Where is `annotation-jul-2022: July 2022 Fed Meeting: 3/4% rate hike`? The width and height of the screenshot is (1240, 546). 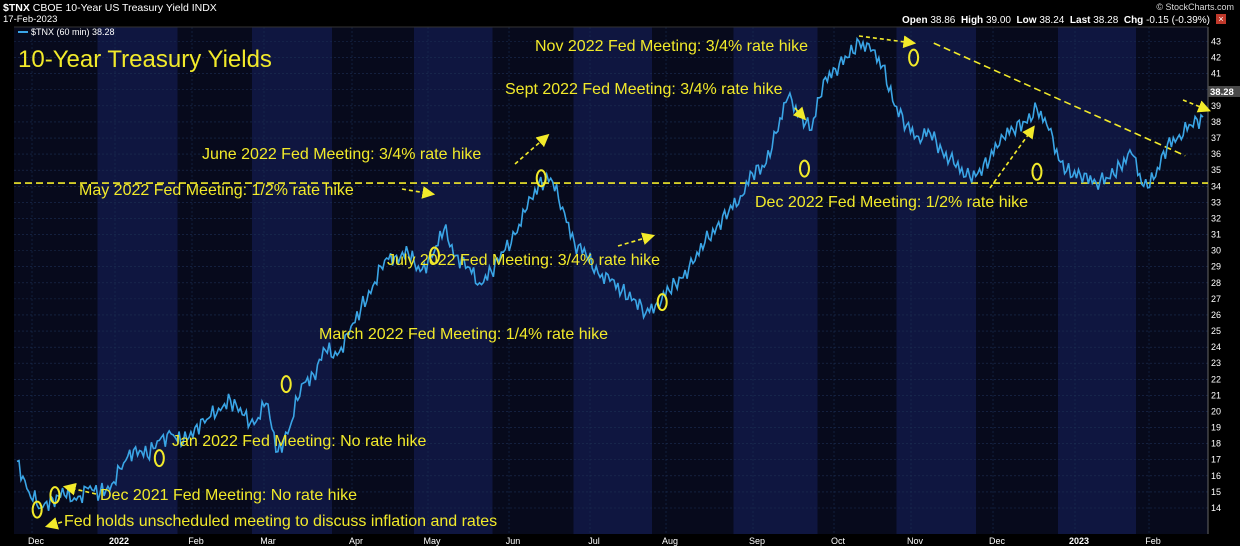
annotation-jul-2022: July 2022 Fed Meeting: 3/4% rate hike is located at coordinates (523, 260).